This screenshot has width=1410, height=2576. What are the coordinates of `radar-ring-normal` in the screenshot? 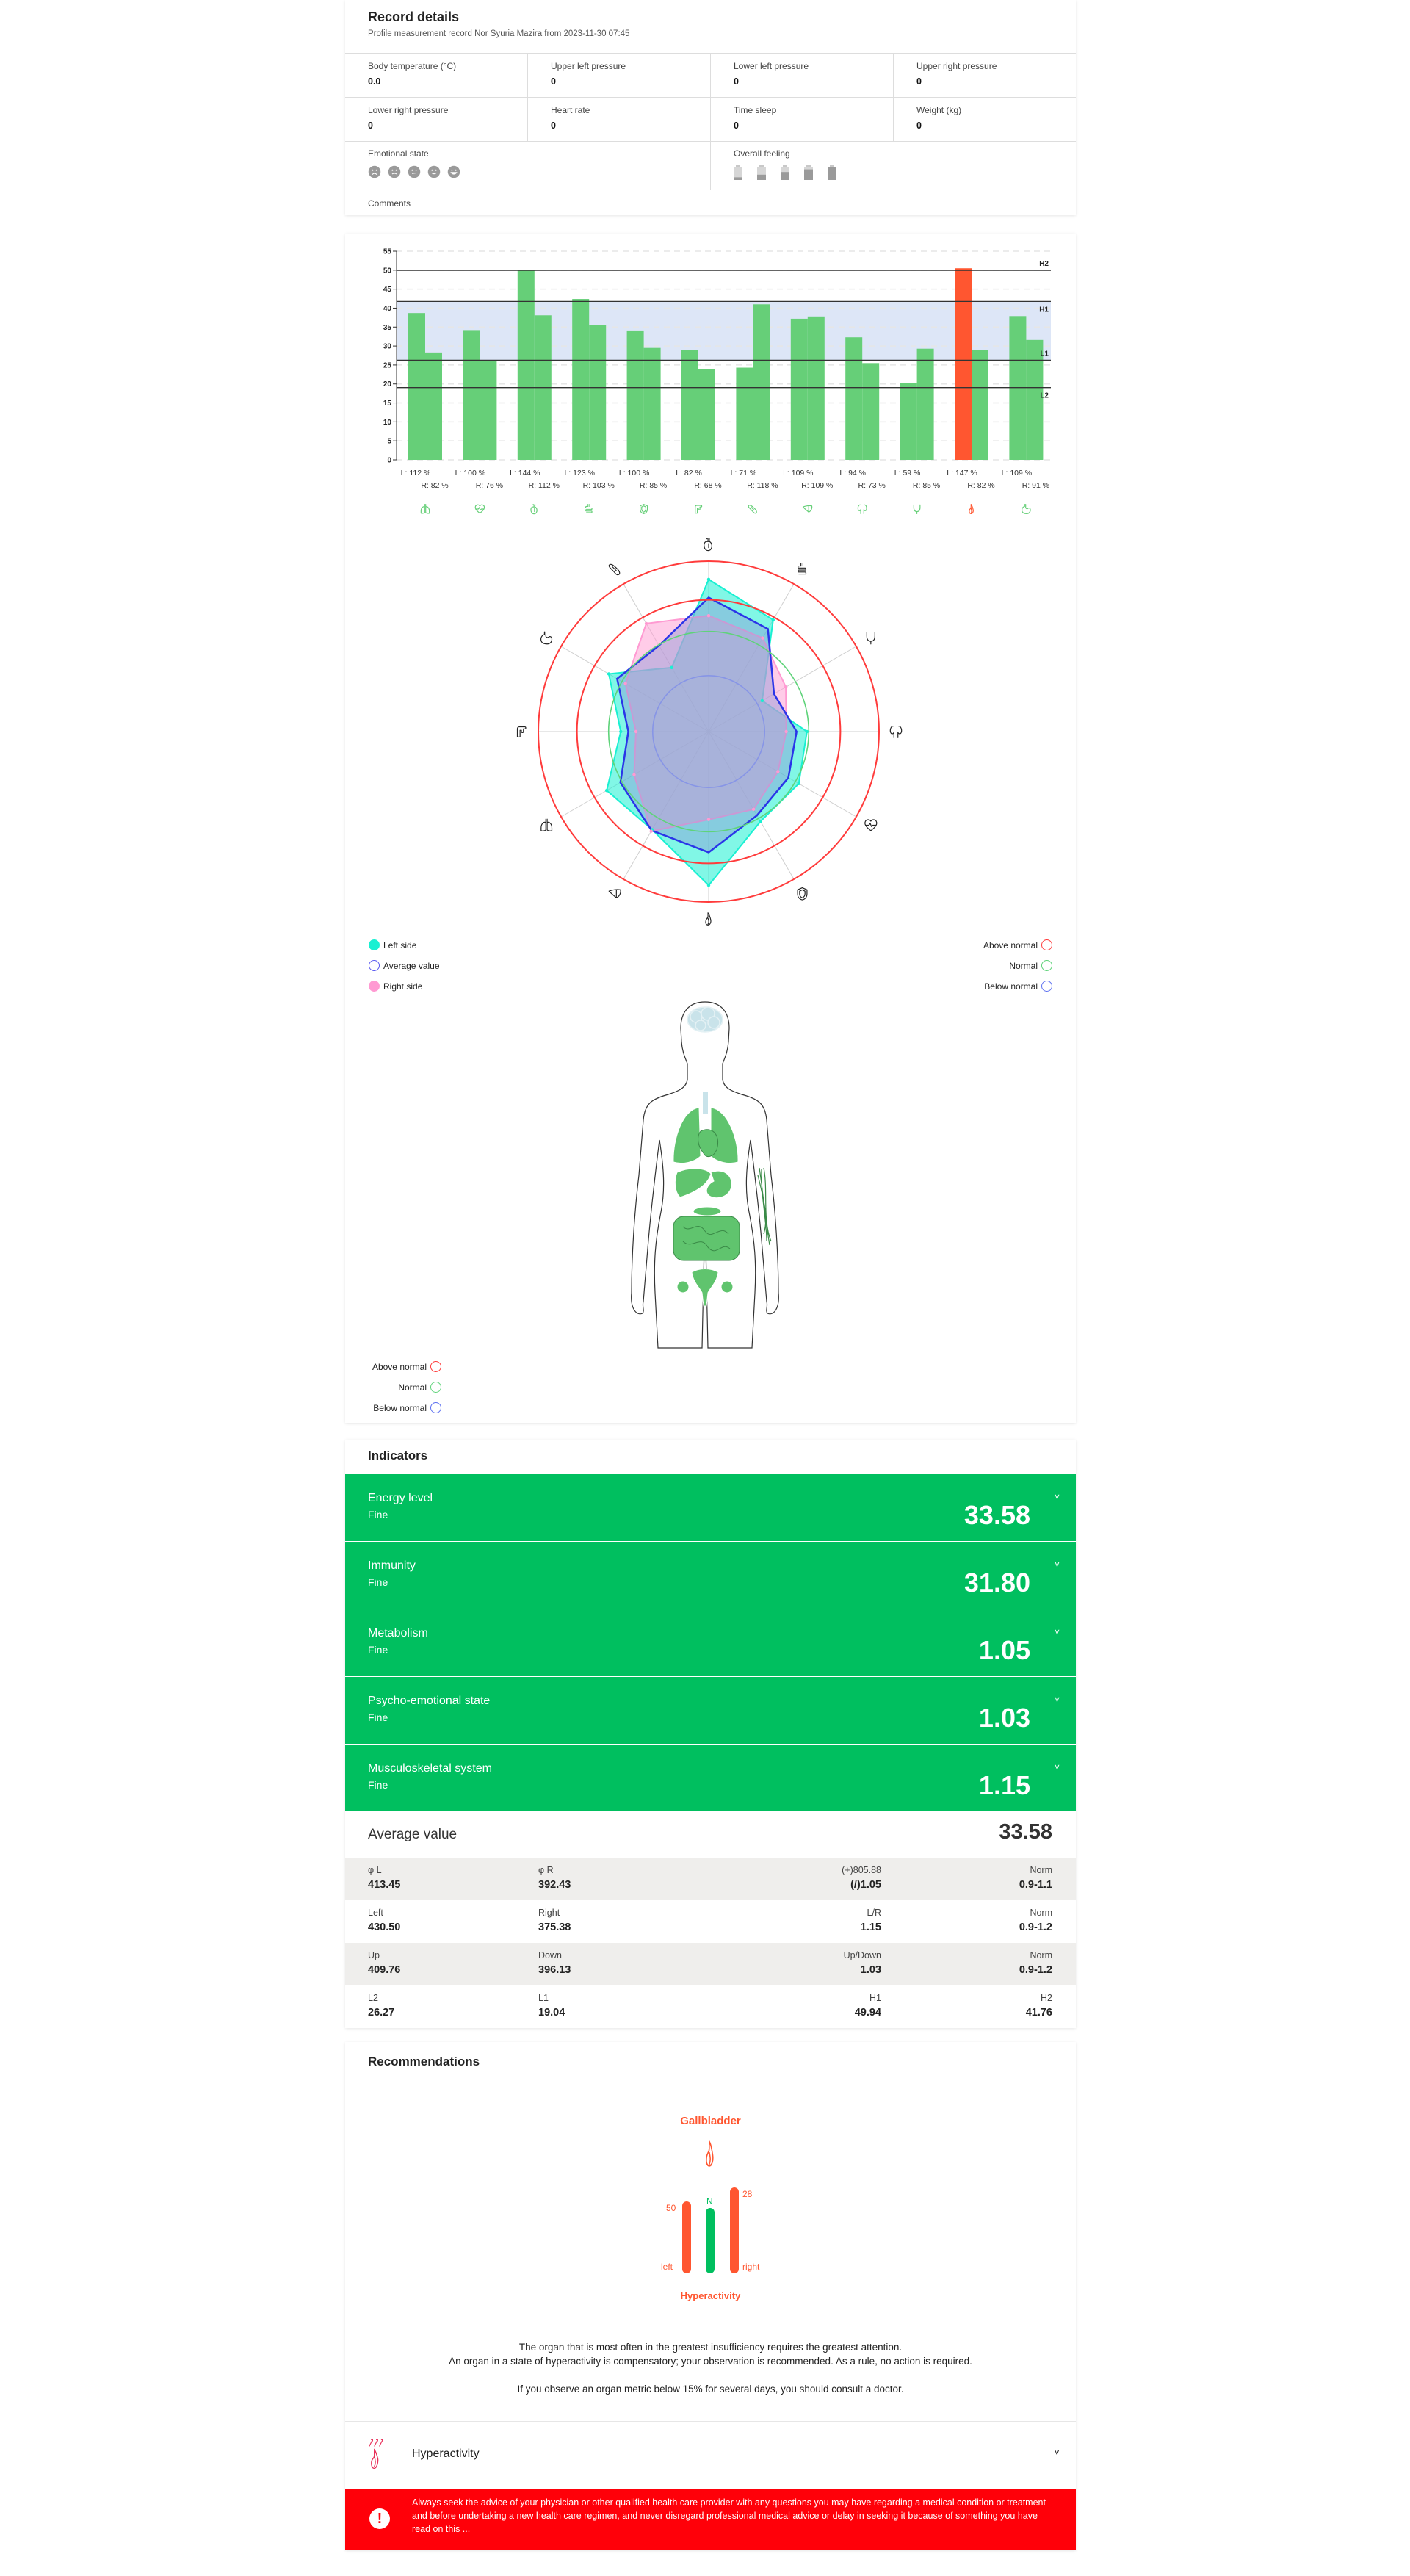 It's located at (708, 731).